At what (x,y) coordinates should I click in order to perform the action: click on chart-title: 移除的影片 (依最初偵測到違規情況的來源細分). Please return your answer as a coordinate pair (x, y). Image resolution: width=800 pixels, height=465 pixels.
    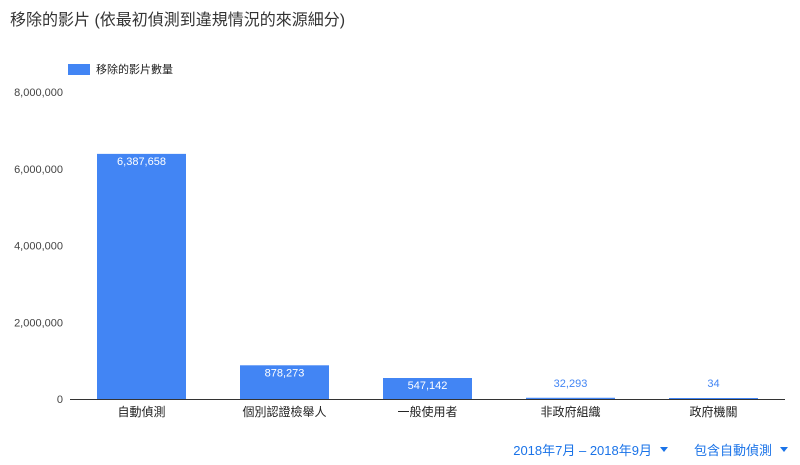
    Looking at the image, I should click on (178, 20).